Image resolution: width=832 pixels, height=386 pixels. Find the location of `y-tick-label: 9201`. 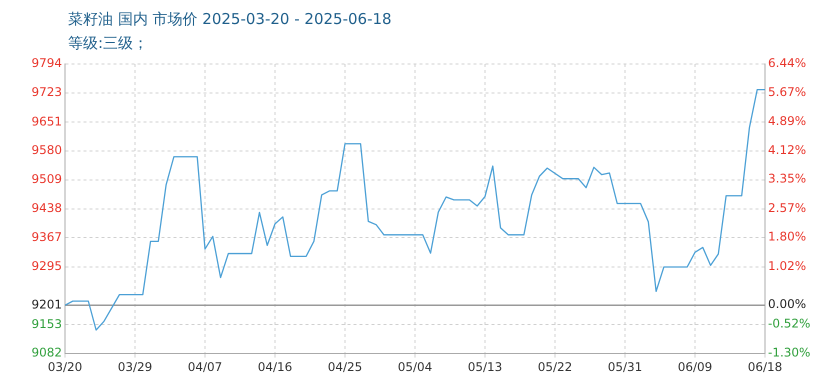

y-tick-label: 9201 is located at coordinates (46, 304).